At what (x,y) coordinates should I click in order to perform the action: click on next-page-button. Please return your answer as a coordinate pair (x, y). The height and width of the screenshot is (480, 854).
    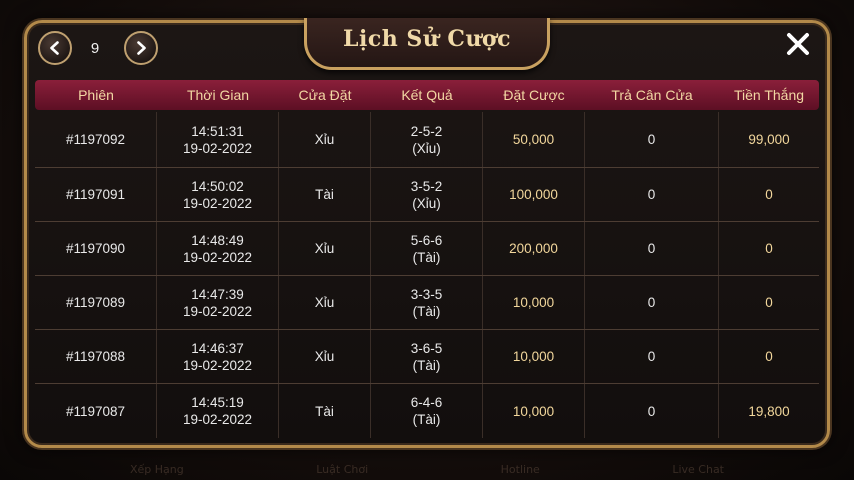
    Looking at the image, I should click on (141, 48).